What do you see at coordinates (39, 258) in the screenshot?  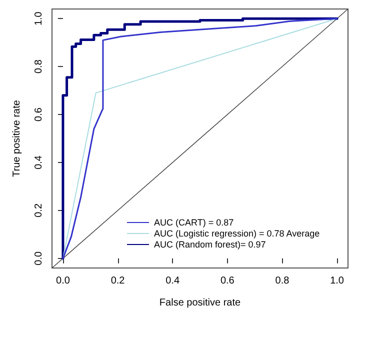 I see `y-tick-label: 0.0` at bounding box center [39, 258].